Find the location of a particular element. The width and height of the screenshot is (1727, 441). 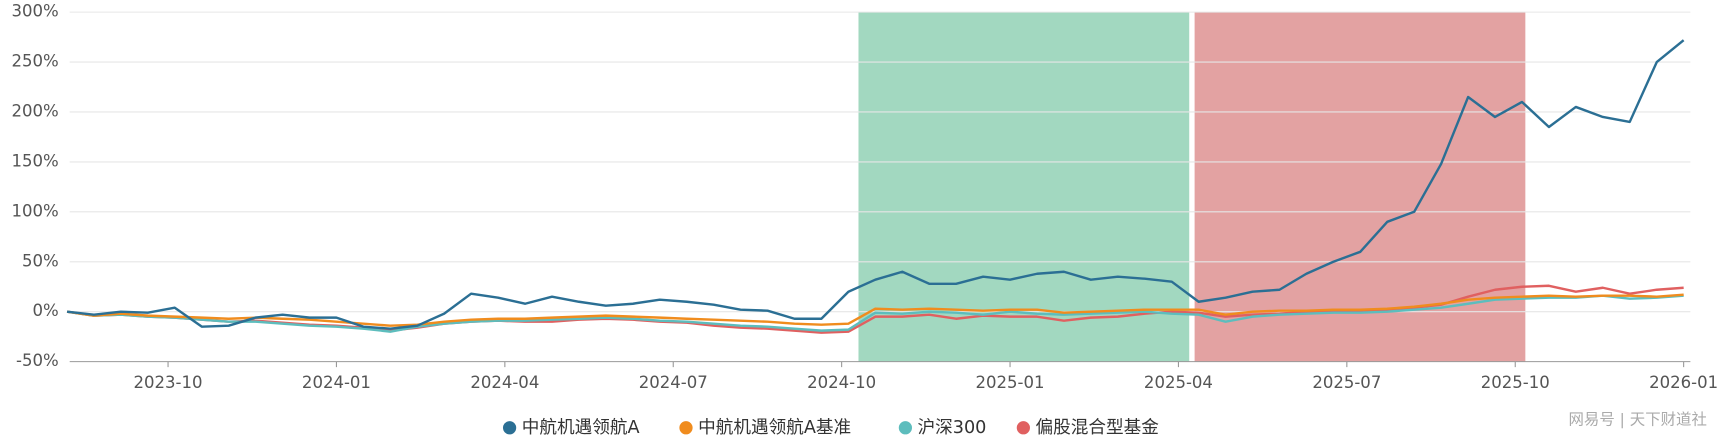

x-tick-label: 2025-07 is located at coordinates (1346, 382).